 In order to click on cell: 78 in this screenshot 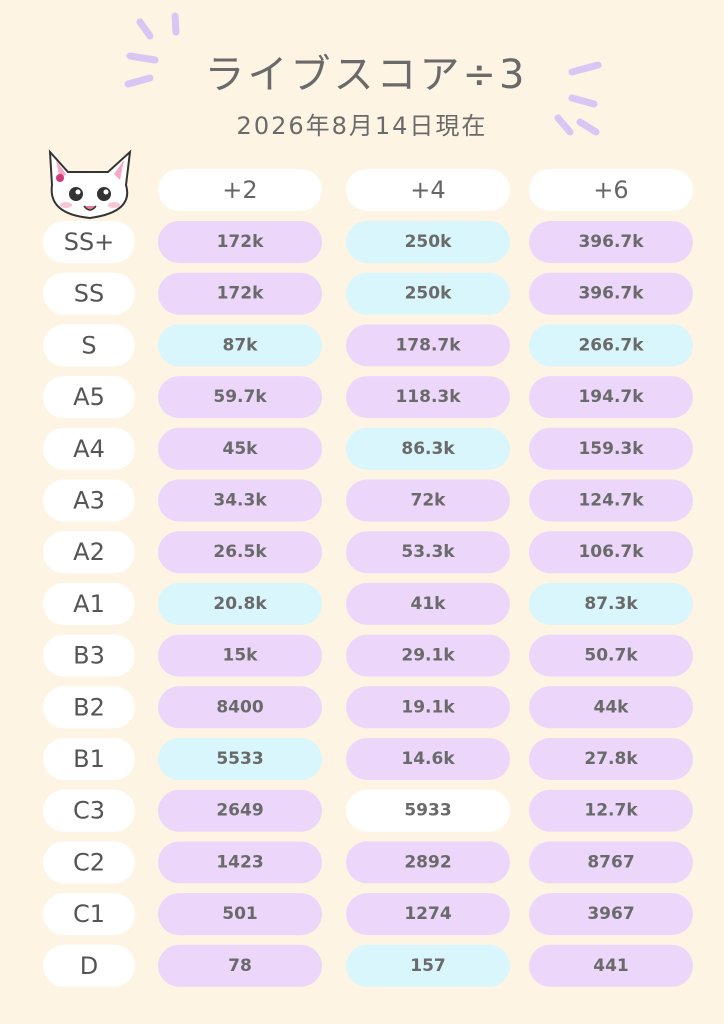, I will do `click(240, 966)`.